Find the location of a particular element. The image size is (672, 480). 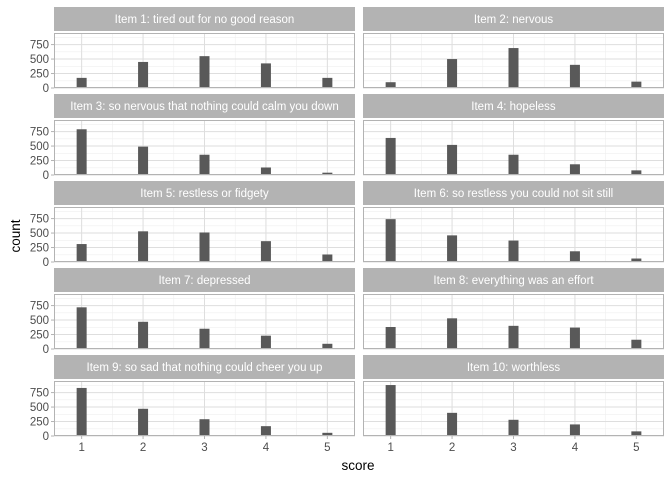

facet-title: Item 2: nervous is located at coordinates (514, 20).